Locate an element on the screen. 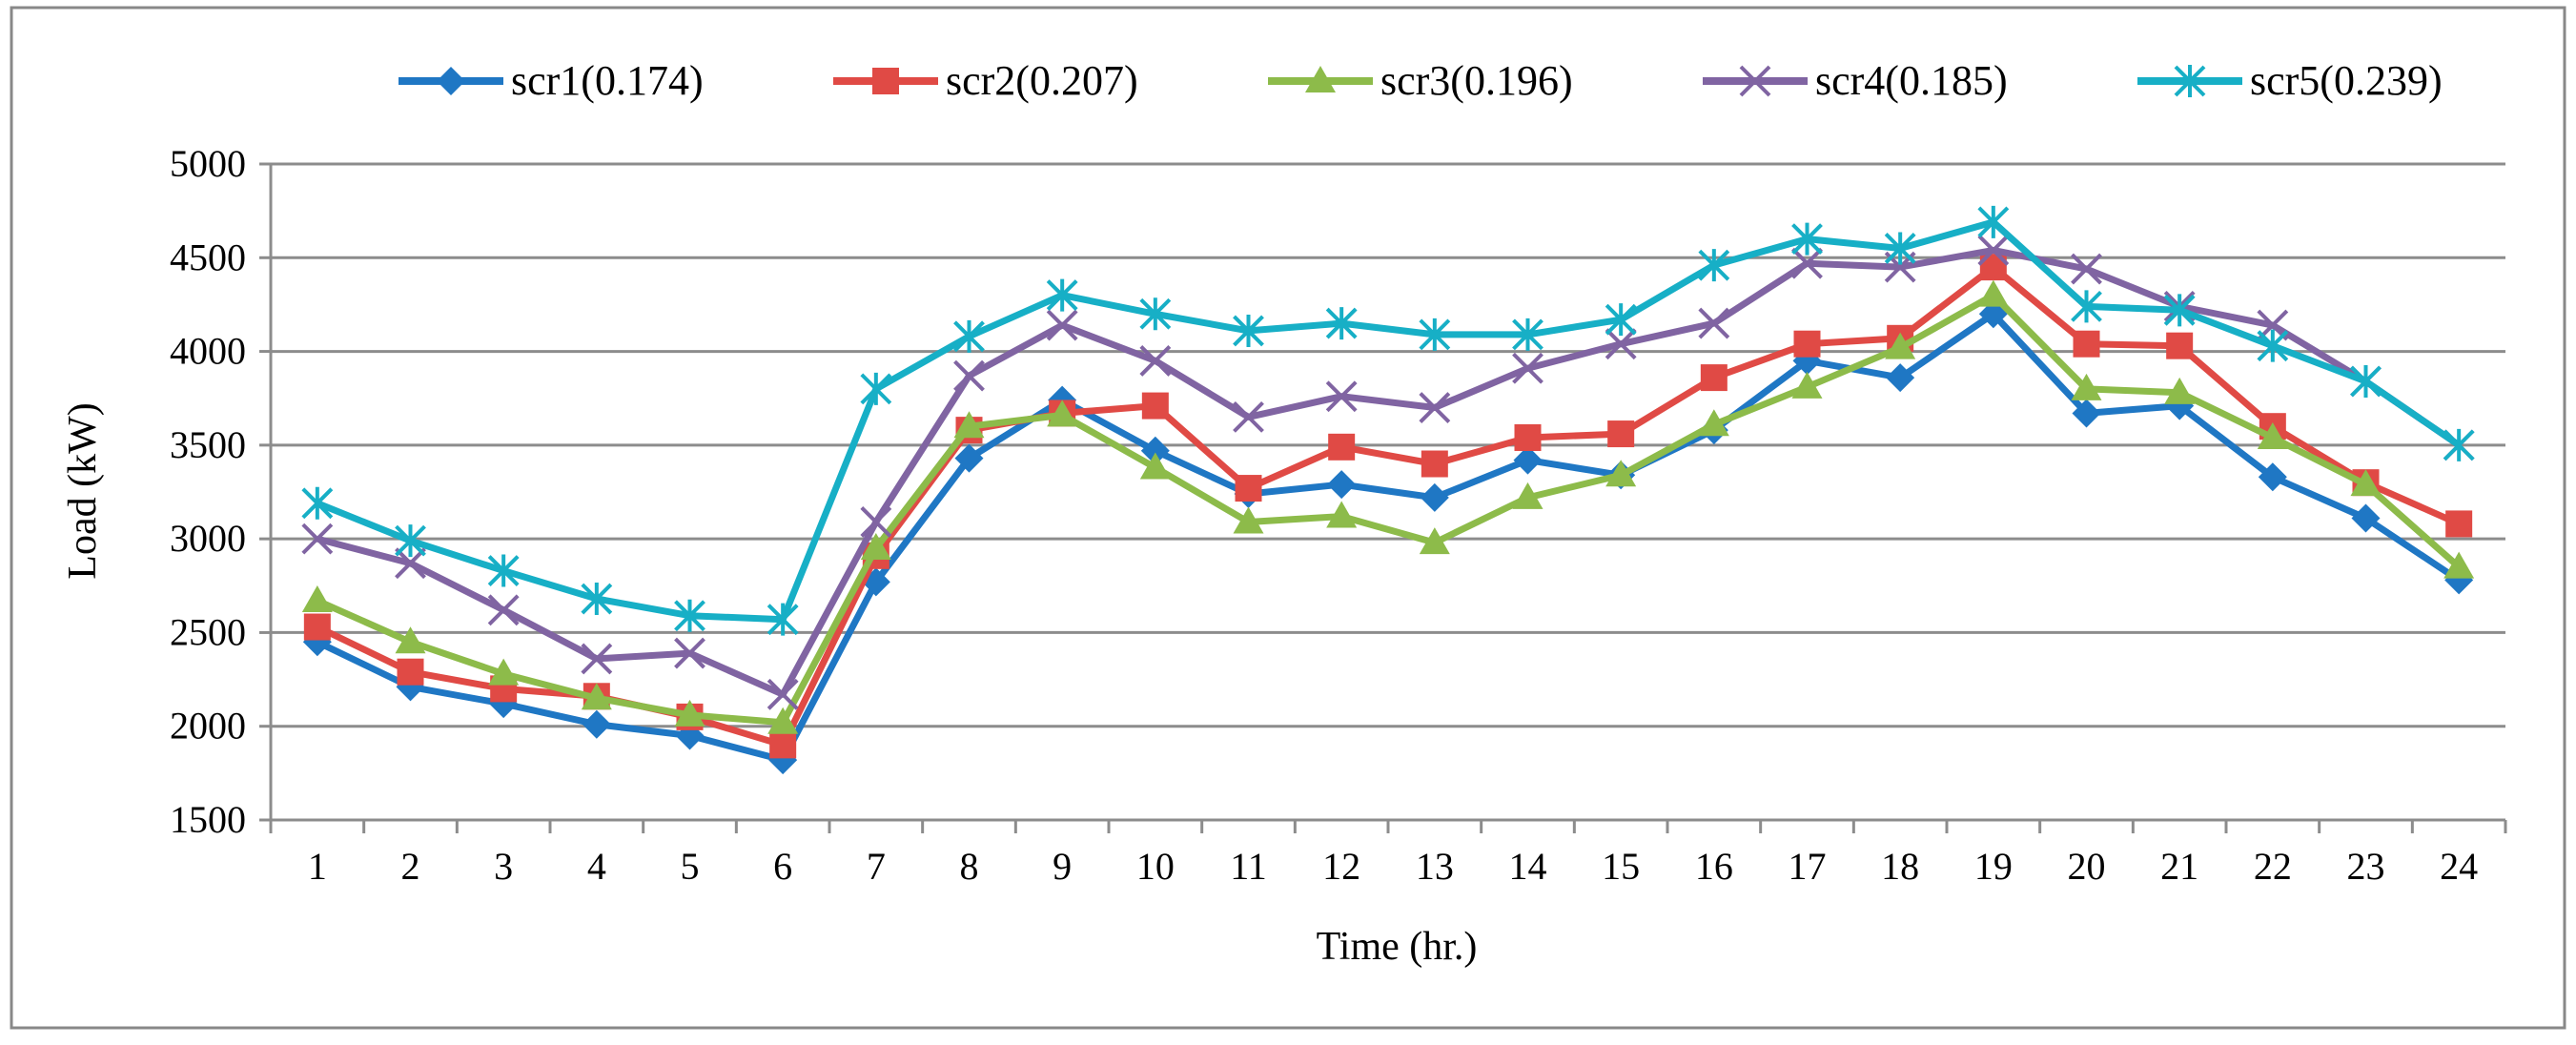 This screenshot has width=2576, height=1045. x-tick-label: 13 is located at coordinates (1435, 866).